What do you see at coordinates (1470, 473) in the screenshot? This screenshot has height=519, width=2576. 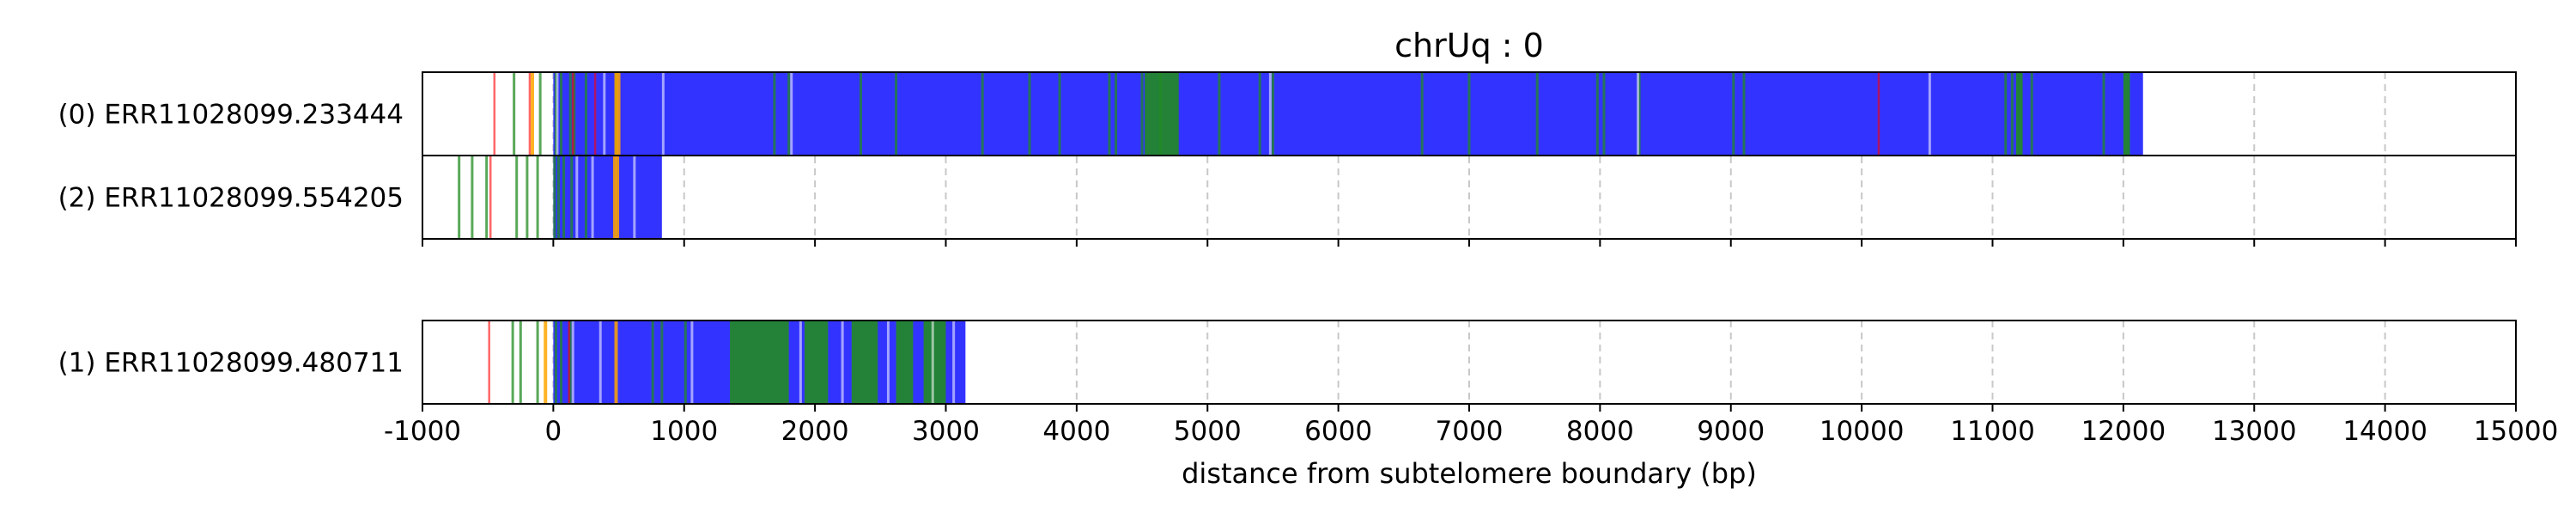 I see `x-axis-label: distance from subtelomere boundary (bp)` at bounding box center [1470, 473].